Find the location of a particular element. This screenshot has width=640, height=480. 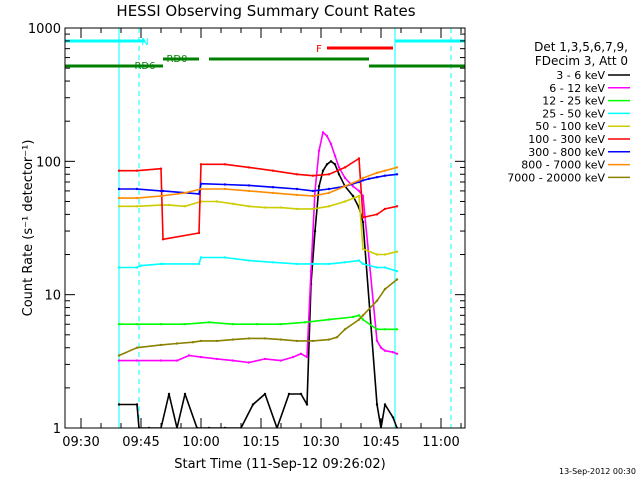

legend-label-3: 25 - 50 keV is located at coordinates (573, 113).